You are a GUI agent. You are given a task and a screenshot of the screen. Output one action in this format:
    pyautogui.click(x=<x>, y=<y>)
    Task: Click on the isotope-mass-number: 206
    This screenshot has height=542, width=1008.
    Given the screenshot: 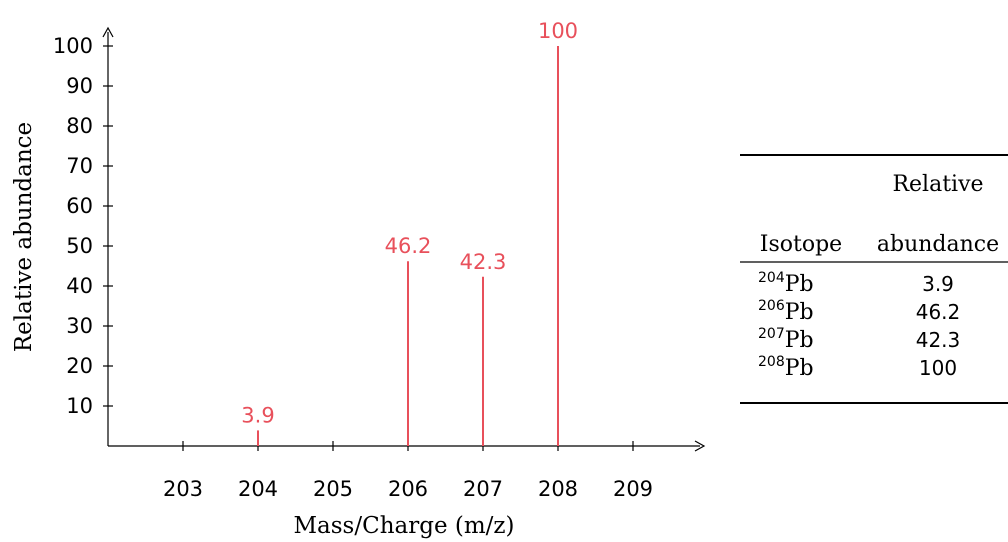 What is the action you would take?
    pyautogui.click(x=771, y=306)
    